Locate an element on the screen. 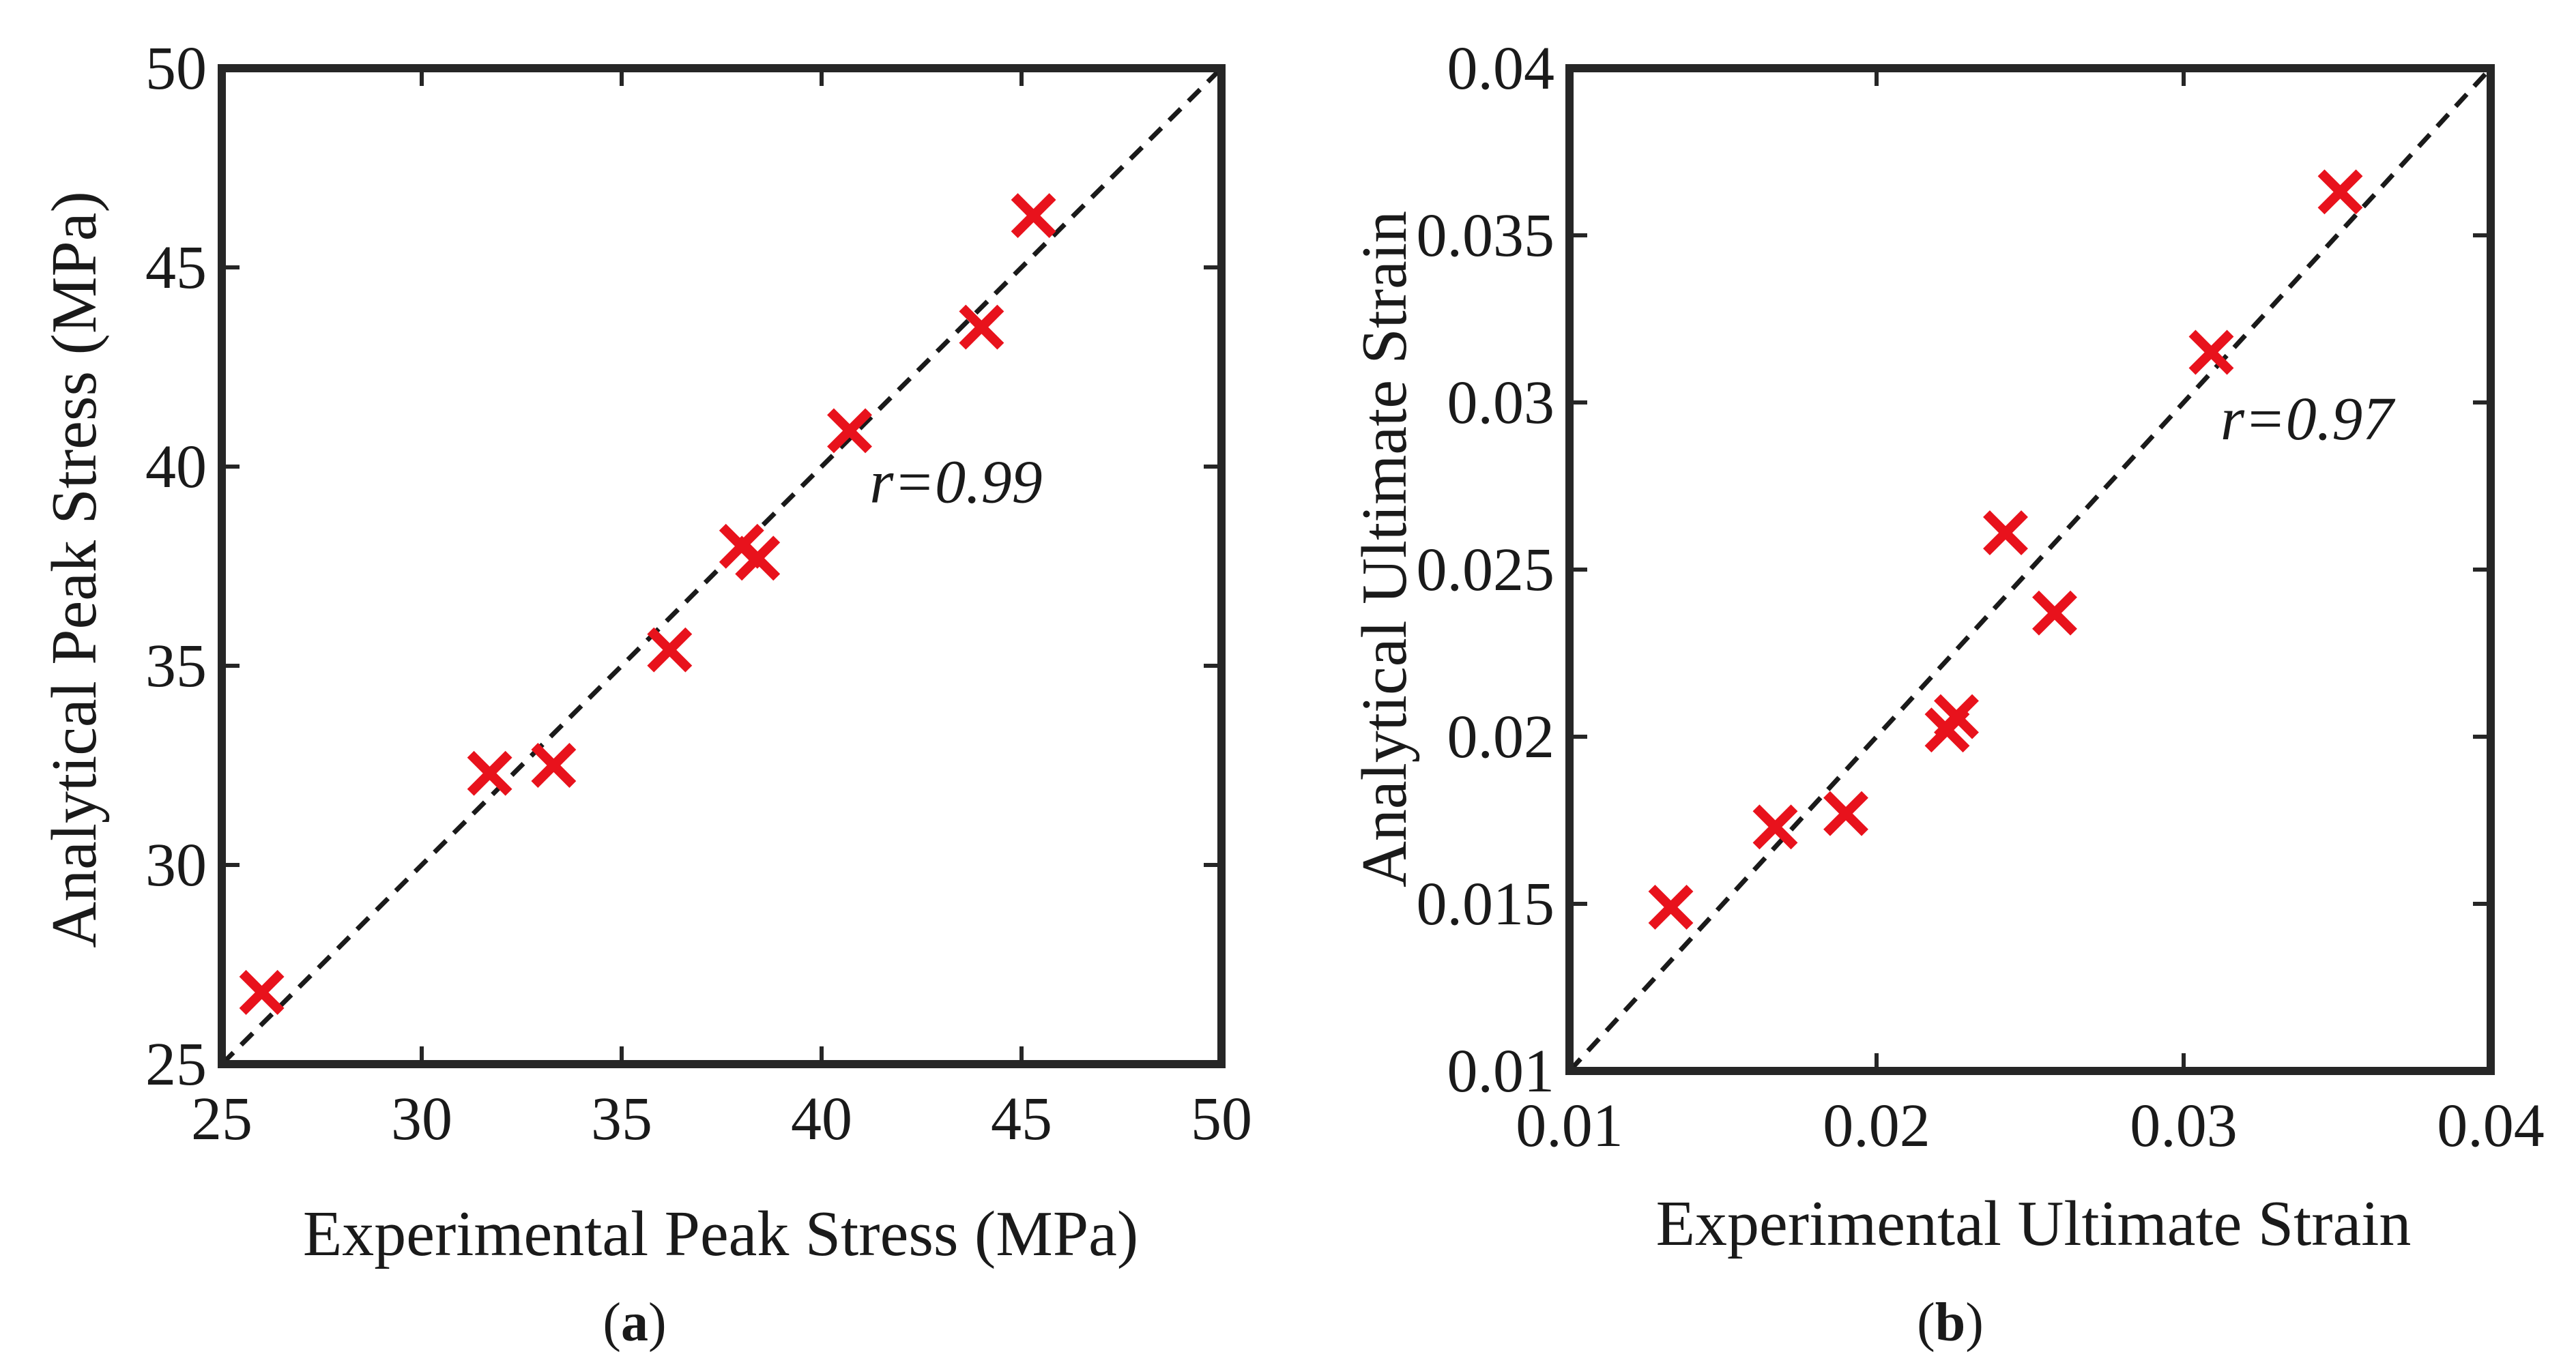  chart-a-xtick-label: 35 is located at coordinates (621, 1119).